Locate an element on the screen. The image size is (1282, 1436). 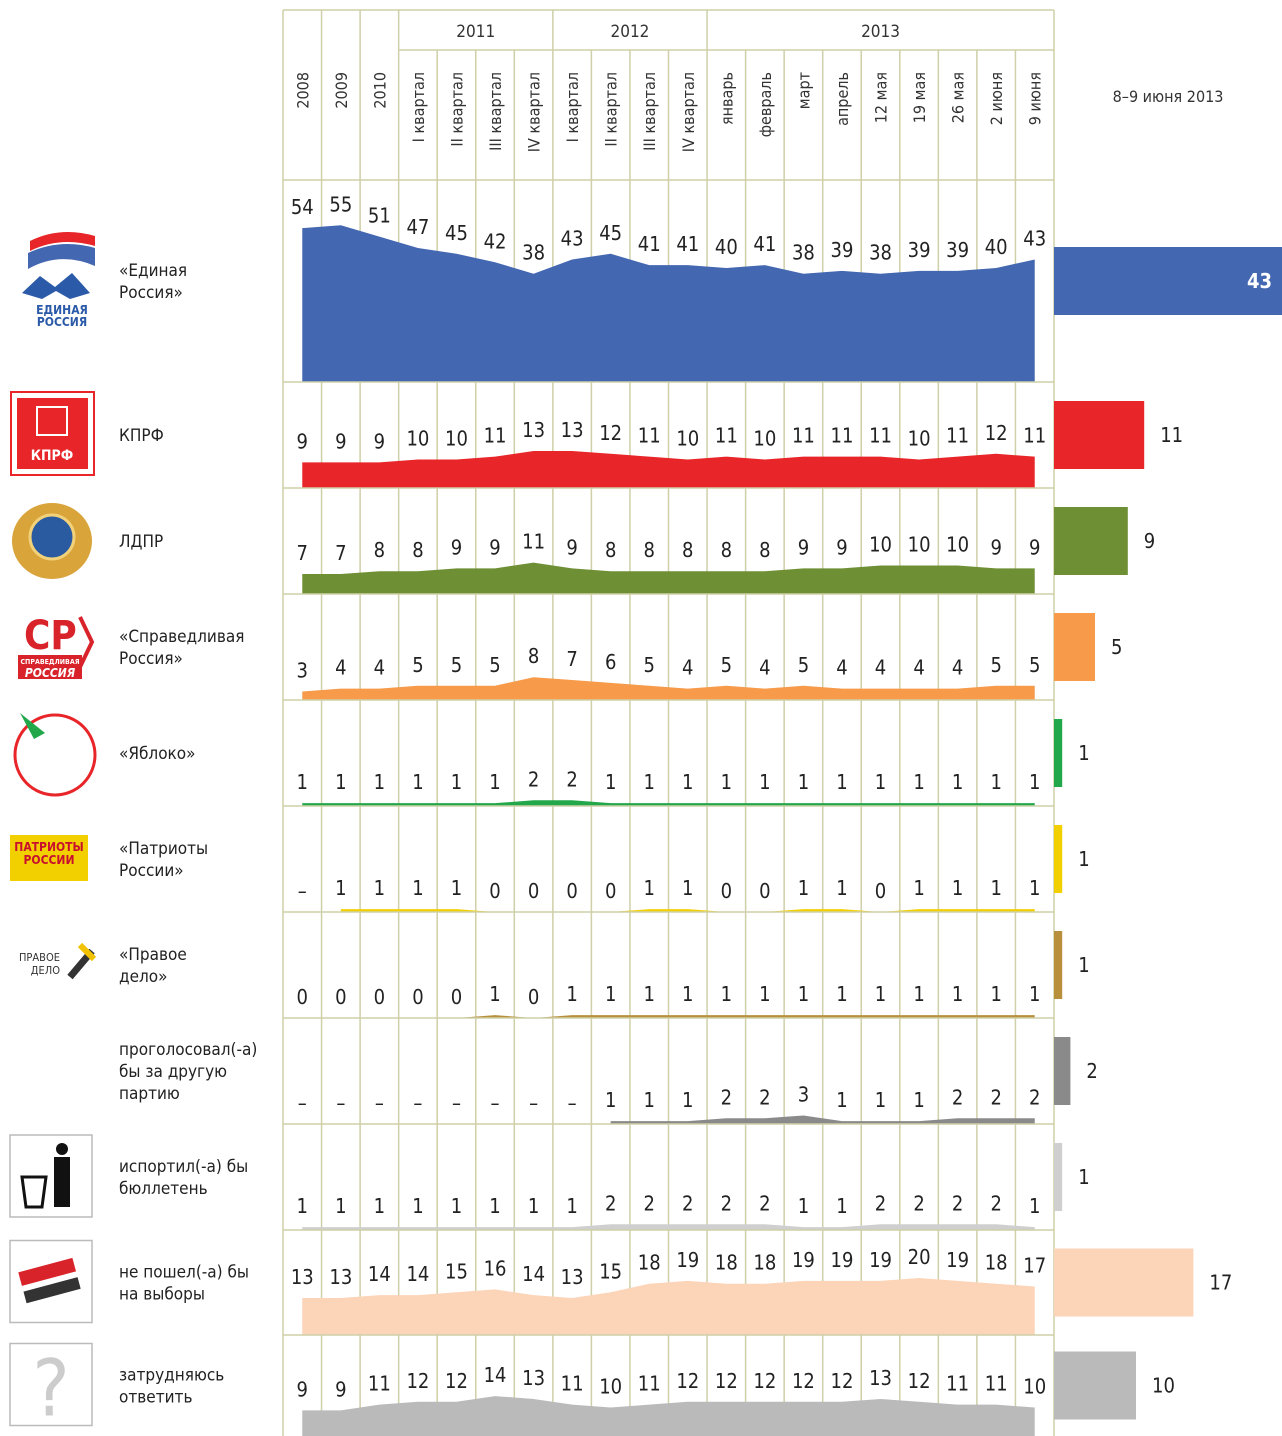
value-label: 43 is located at coordinates (572, 238).